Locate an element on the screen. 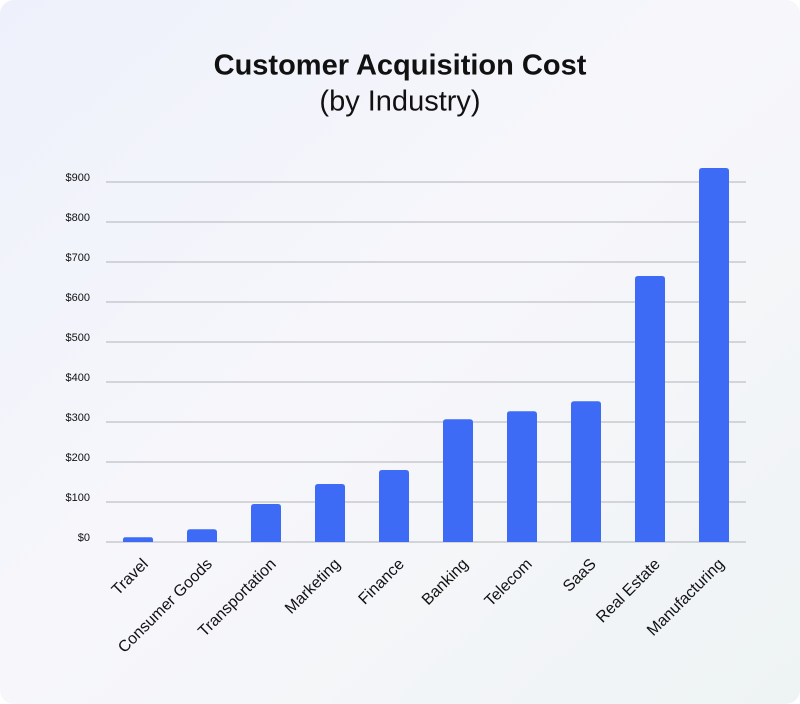  y-tick-label: $600 is located at coordinates (78, 298).